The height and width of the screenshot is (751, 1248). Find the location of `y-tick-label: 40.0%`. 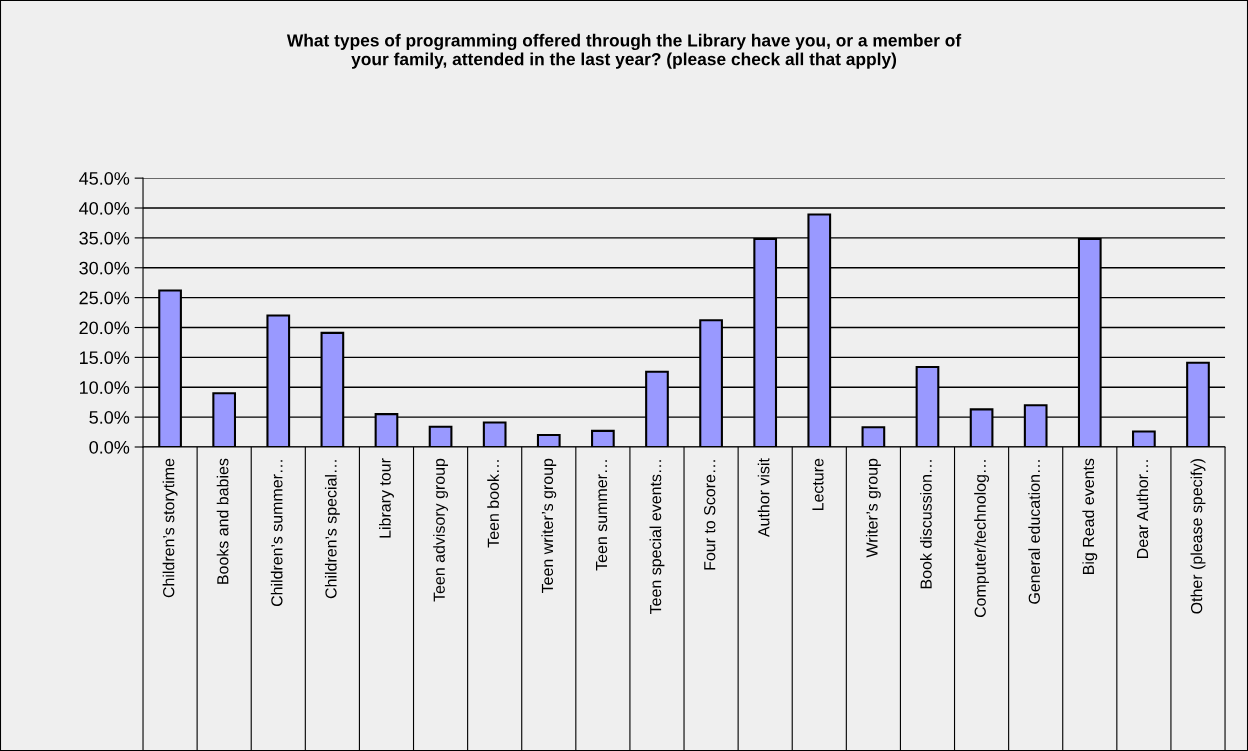

y-tick-label: 40.0% is located at coordinates (104, 208).